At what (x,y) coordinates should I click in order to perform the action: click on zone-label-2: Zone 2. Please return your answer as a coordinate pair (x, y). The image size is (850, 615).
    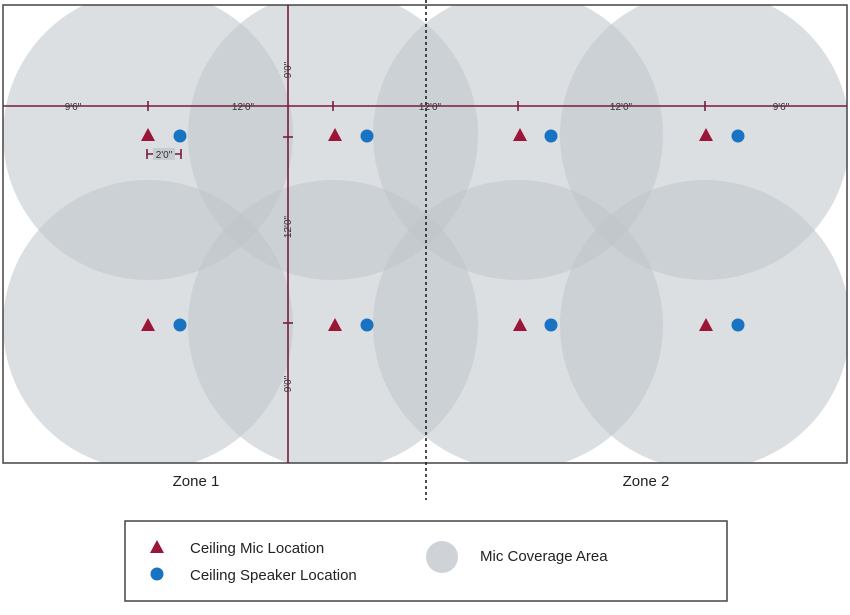
    Looking at the image, I should click on (646, 481).